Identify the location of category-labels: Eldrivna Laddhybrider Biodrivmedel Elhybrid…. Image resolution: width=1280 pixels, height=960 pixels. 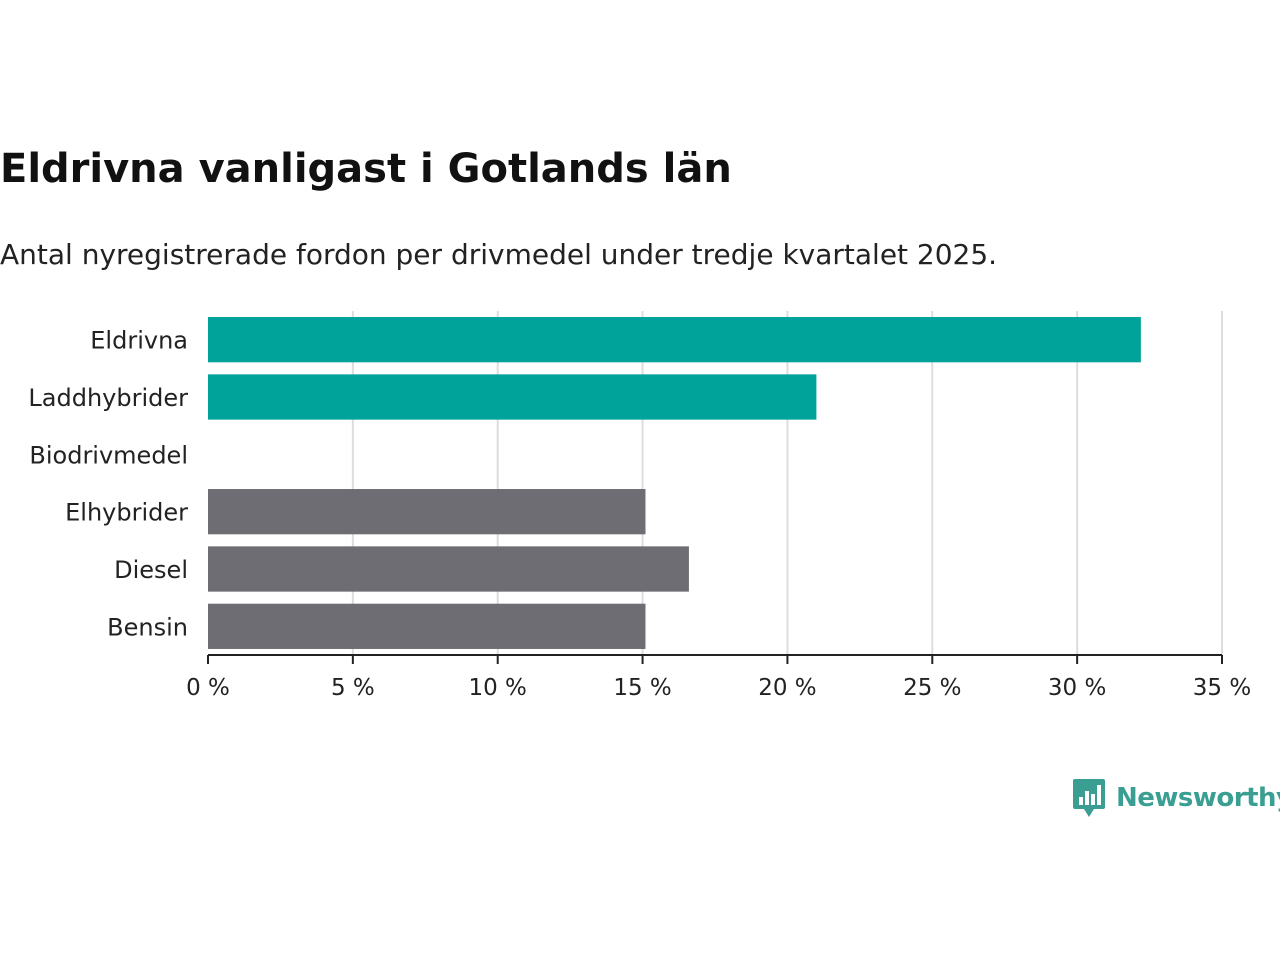
(108, 484).